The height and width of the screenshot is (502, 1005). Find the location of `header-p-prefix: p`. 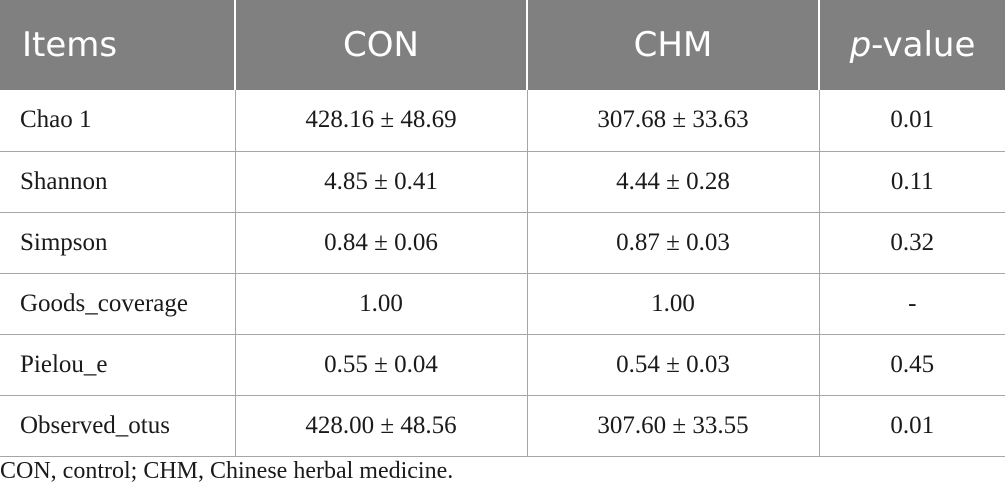

header-p-prefix: p is located at coordinates (860, 45).